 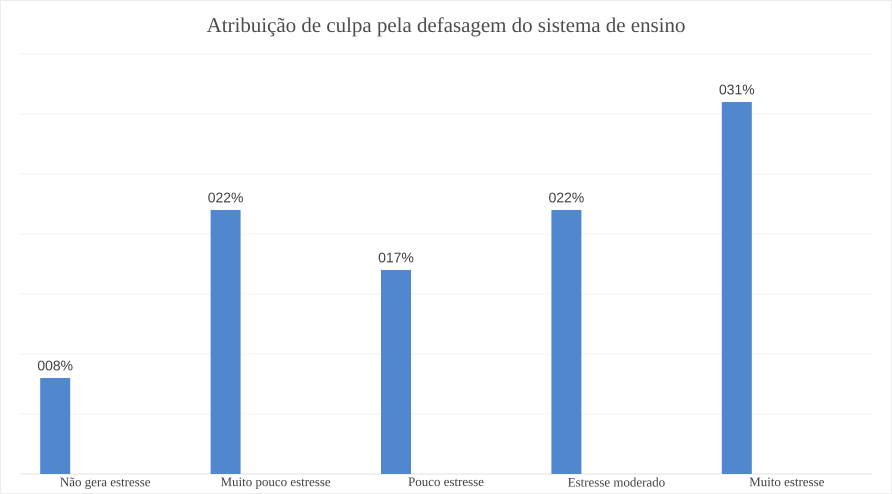 What do you see at coordinates (737, 89) in the screenshot?
I see `data-label: 031%` at bounding box center [737, 89].